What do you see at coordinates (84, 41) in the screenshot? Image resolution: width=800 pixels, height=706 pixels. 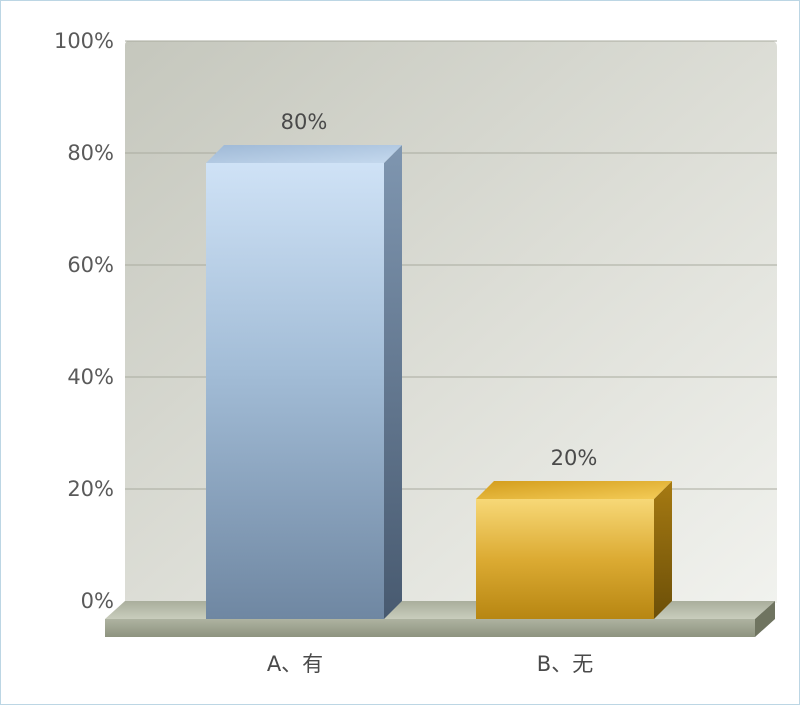 I see `y-tick-label: 100%` at bounding box center [84, 41].